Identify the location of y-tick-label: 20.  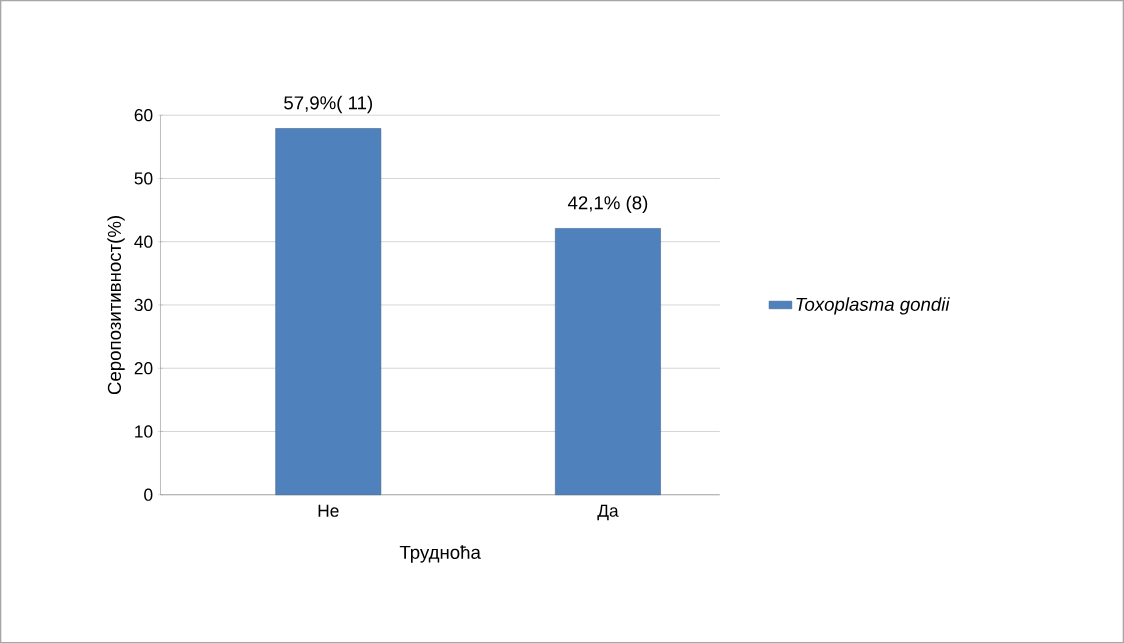
(143, 368).